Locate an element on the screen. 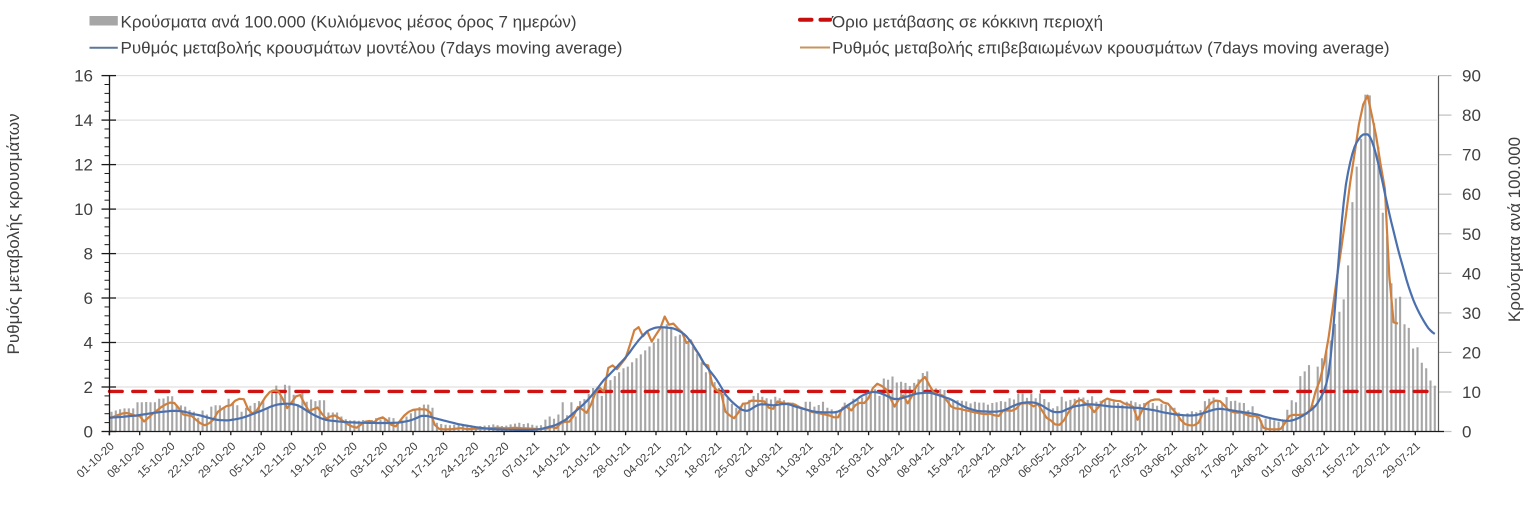 Image resolution: width=1539 pixels, height=517 pixels. svg-text: 80 is located at coordinates (1471, 115).